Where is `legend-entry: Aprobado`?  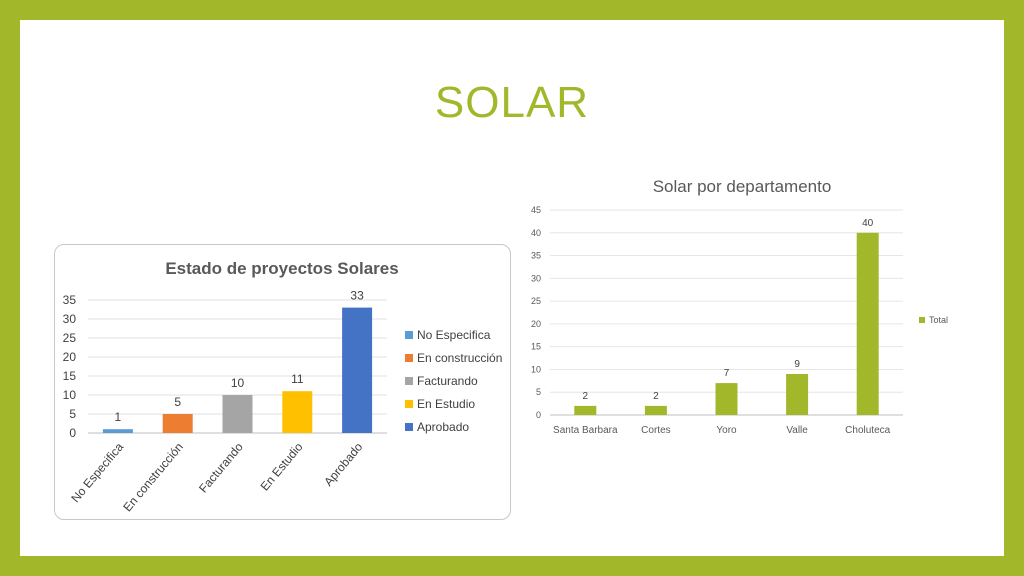 legend-entry: Aprobado is located at coordinates (443, 427).